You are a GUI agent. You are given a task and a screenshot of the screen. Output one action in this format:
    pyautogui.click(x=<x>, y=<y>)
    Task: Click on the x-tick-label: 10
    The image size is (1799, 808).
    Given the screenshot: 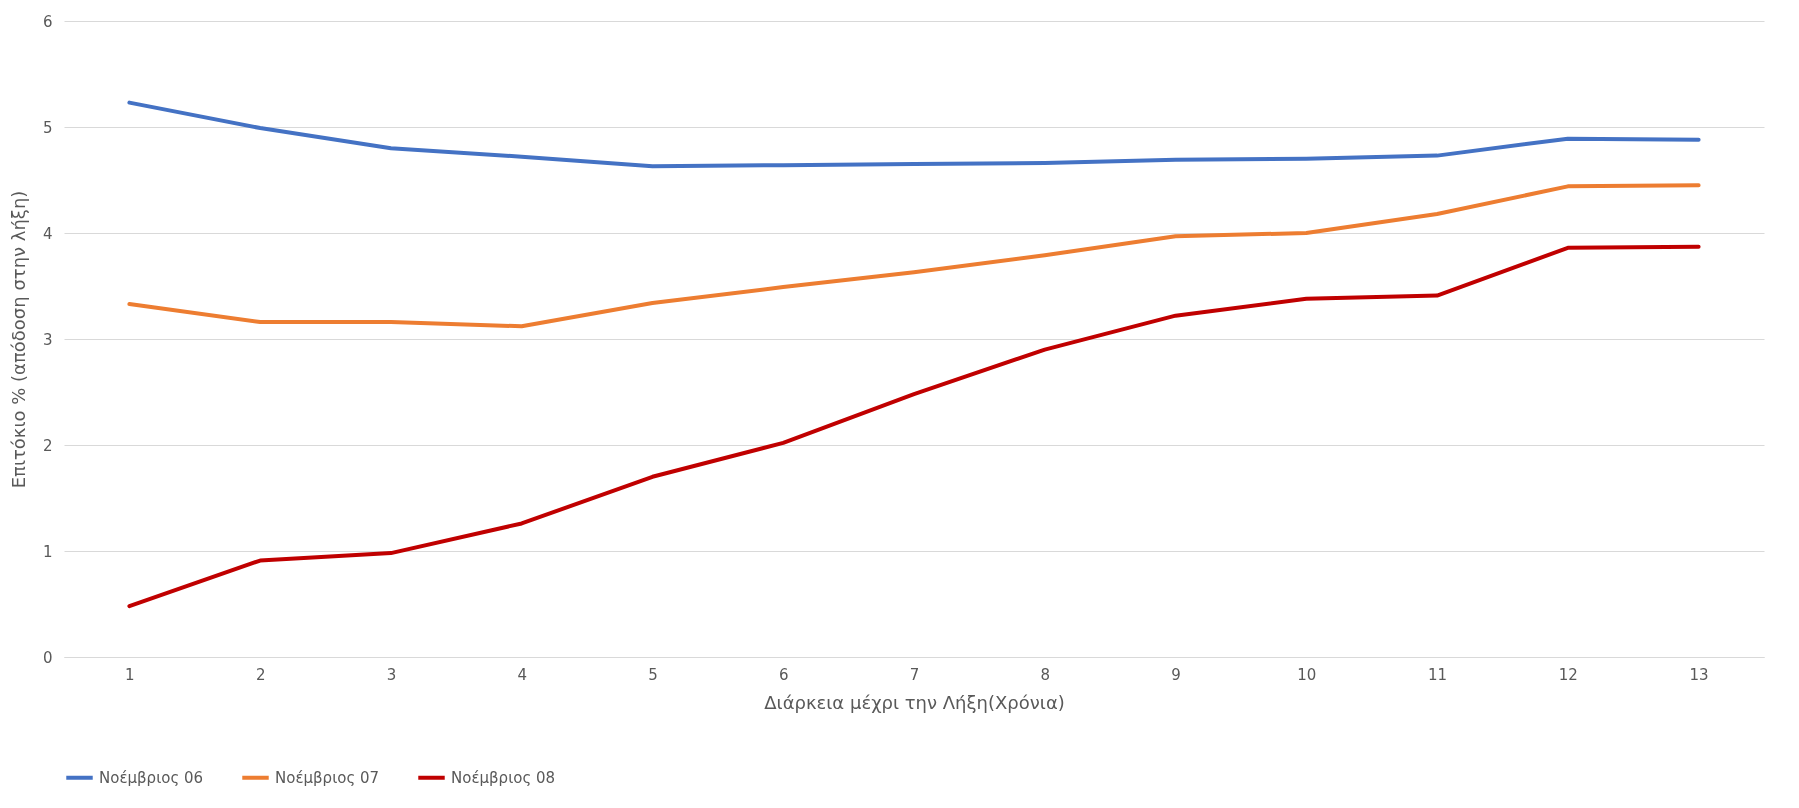 What is the action you would take?
    pyautogui.click(x=1307, y=674)
    